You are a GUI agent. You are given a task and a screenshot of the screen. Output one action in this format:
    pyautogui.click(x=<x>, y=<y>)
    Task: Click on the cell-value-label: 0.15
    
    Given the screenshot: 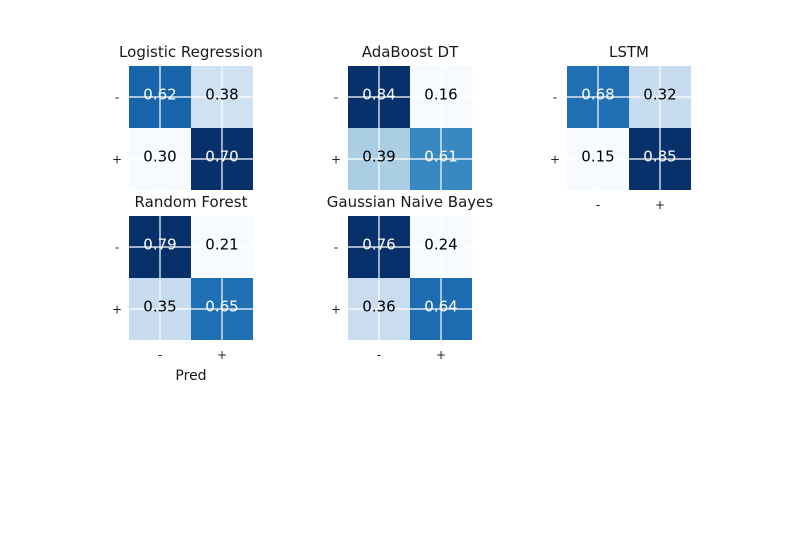 What is the action you would take?
    pyautogui.click(x=597, y=157)
    